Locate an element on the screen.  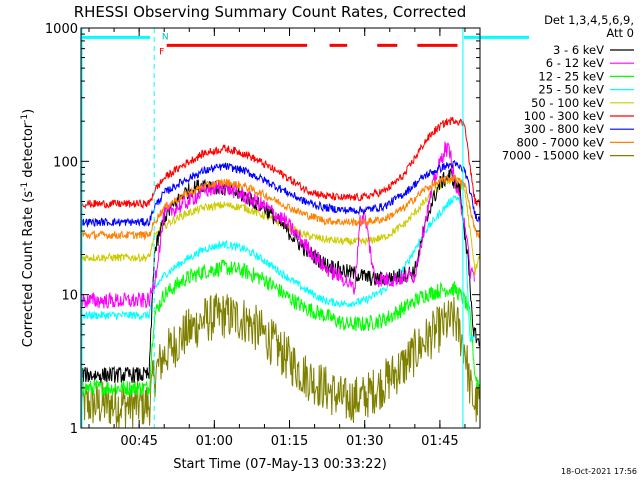
x-tick-label: 01:30 is located at coordinates (364, 441).